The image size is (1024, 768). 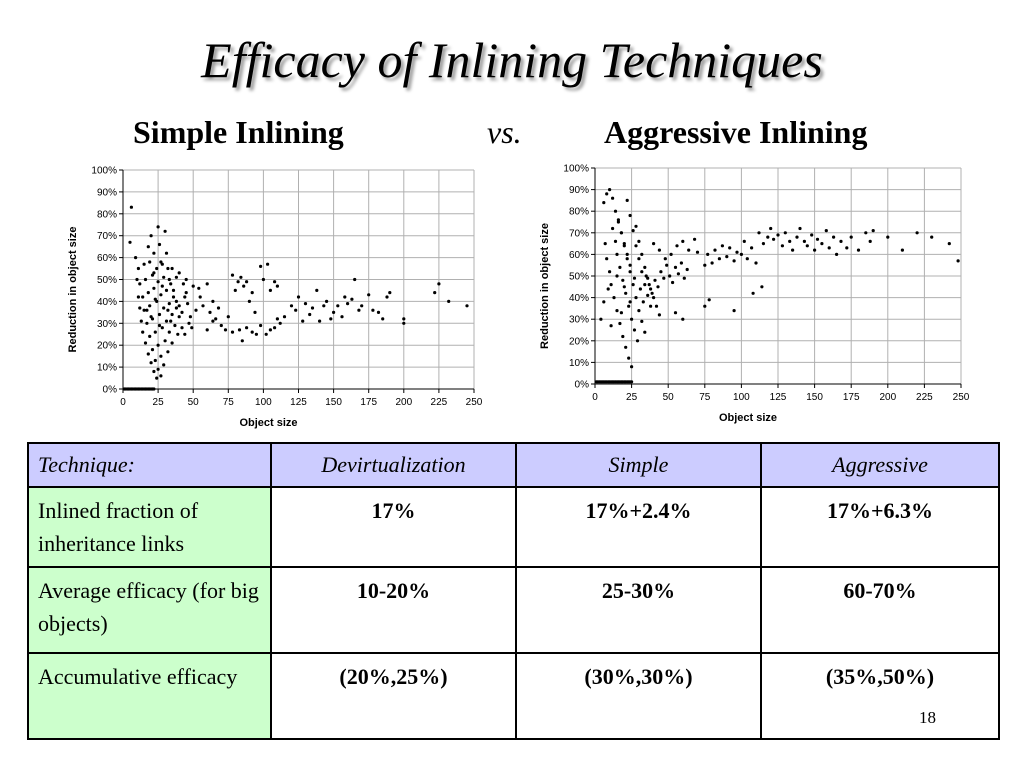 I want to click on x-tick-label: 250, so click(x=961, y=397).